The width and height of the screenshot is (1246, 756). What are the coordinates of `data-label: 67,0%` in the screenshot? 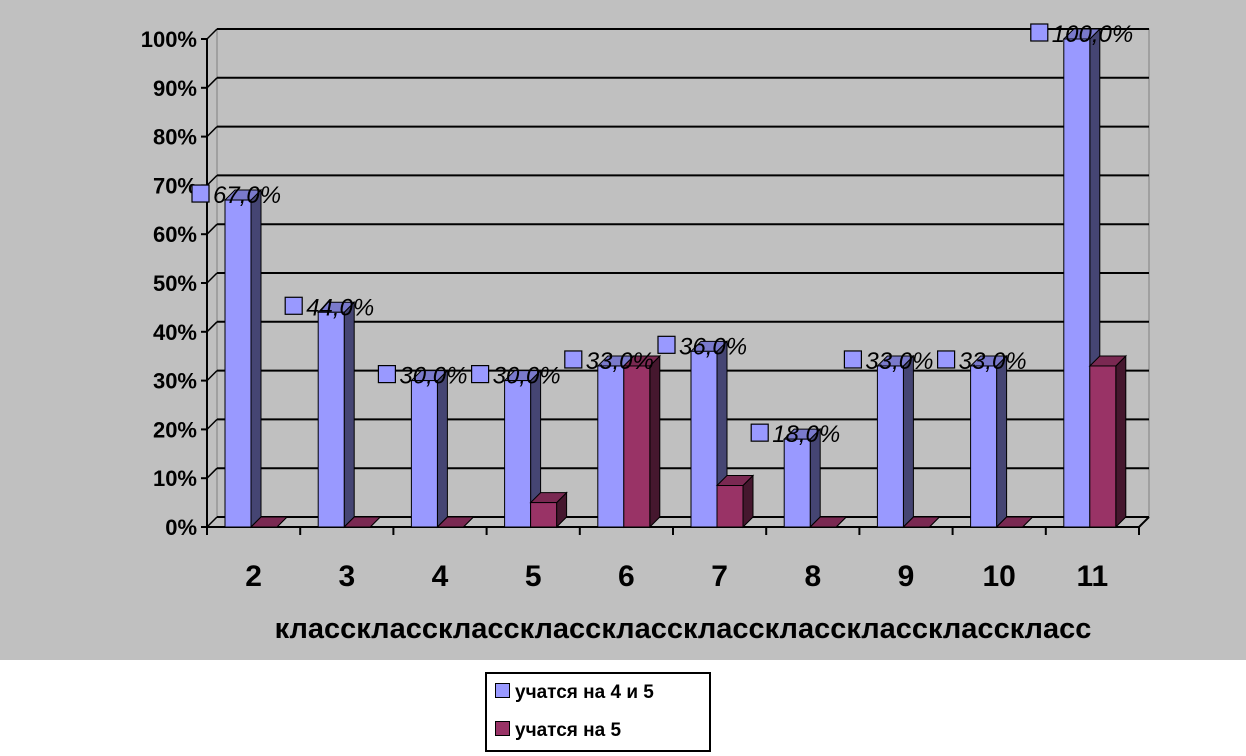 It's located at (247, 195).